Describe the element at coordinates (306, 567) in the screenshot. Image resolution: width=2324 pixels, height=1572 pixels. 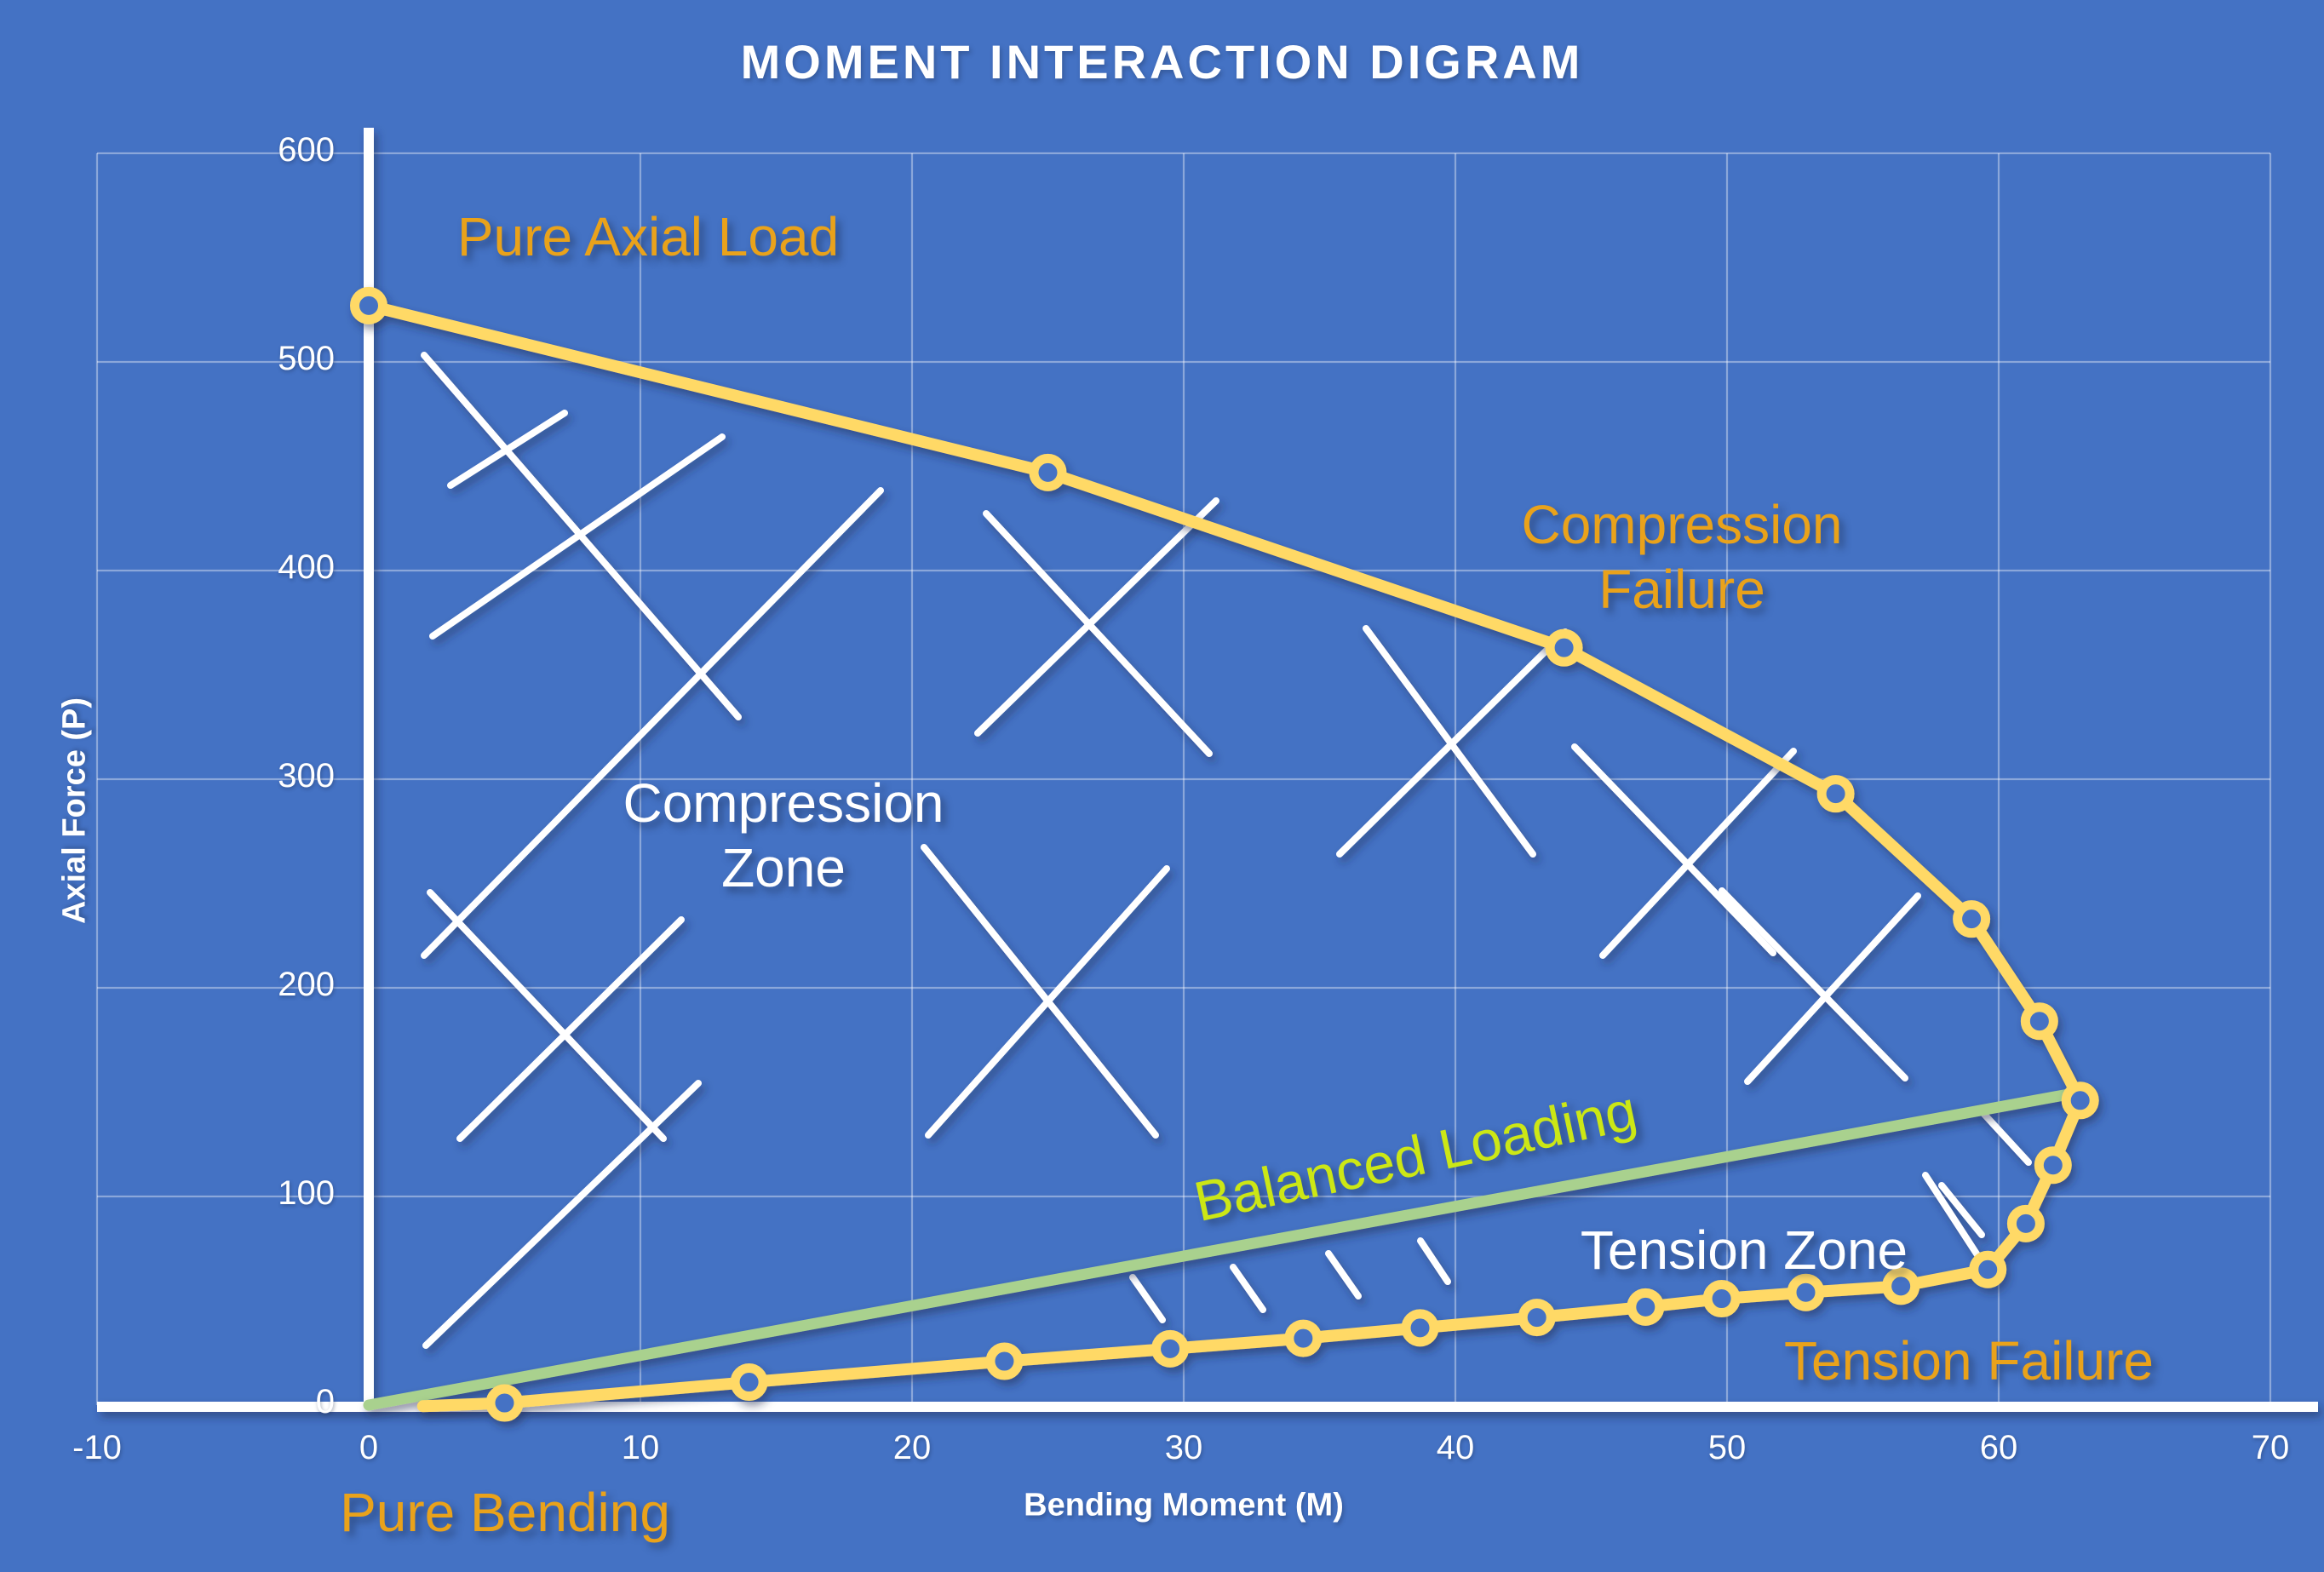
I see `y-tick-label-400: 400` at that location.